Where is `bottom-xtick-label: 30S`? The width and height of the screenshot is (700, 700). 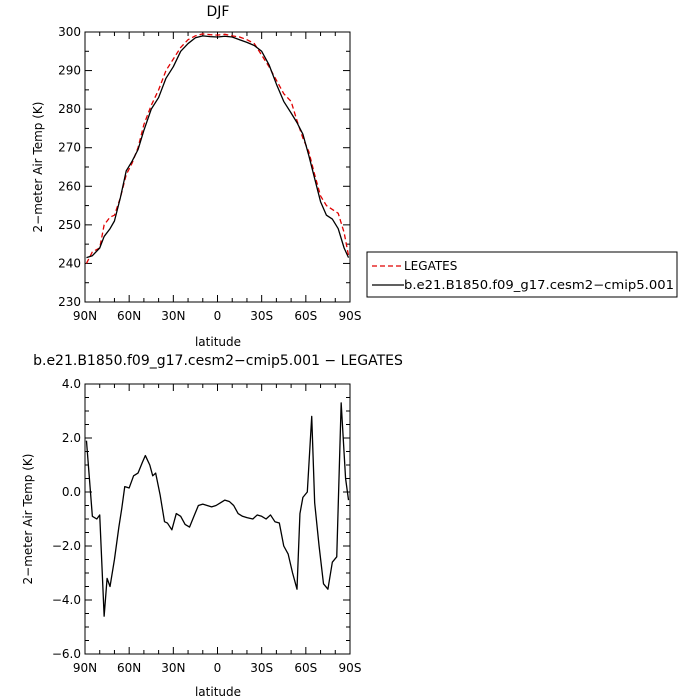
bottom-xtick-label: 30S is located at coordinates (261, 668).